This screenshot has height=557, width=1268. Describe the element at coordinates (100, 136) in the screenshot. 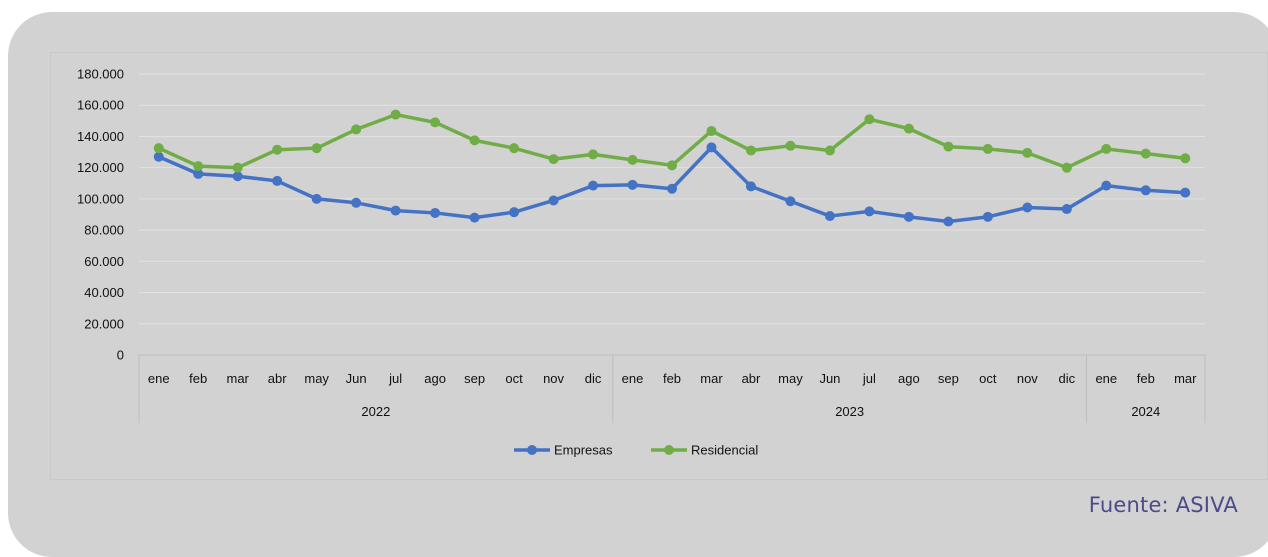

I see `y-tick-label: 140.000` at that location.